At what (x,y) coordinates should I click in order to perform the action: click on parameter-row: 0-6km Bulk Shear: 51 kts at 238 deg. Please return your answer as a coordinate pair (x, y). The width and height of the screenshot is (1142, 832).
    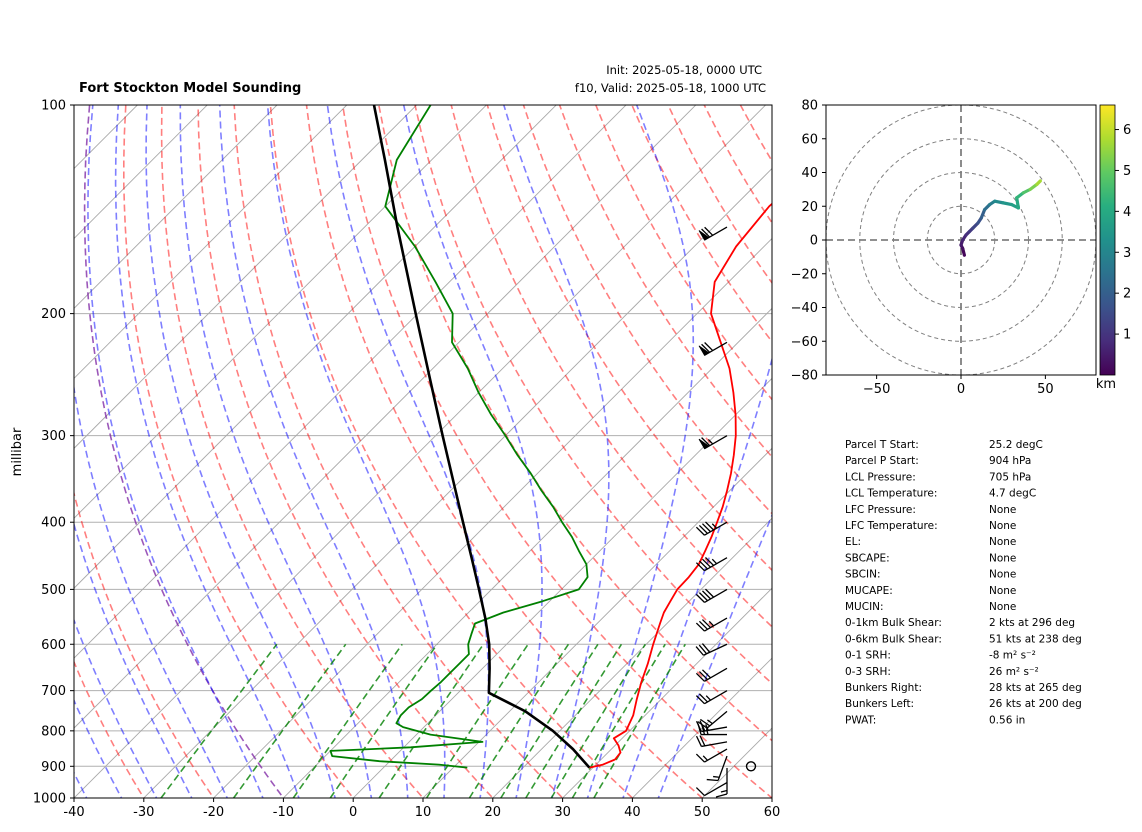
    Looking at the image, I should click on (963, 639).